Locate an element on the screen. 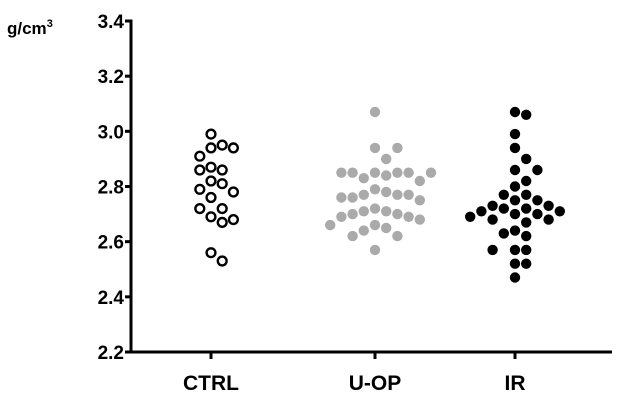 The height and width of the screenshot is (398, 638). y-axis: 2.2 2.4 2.6 2.8 3.0 3.2 3.4 is located at coordinates (115, 188).